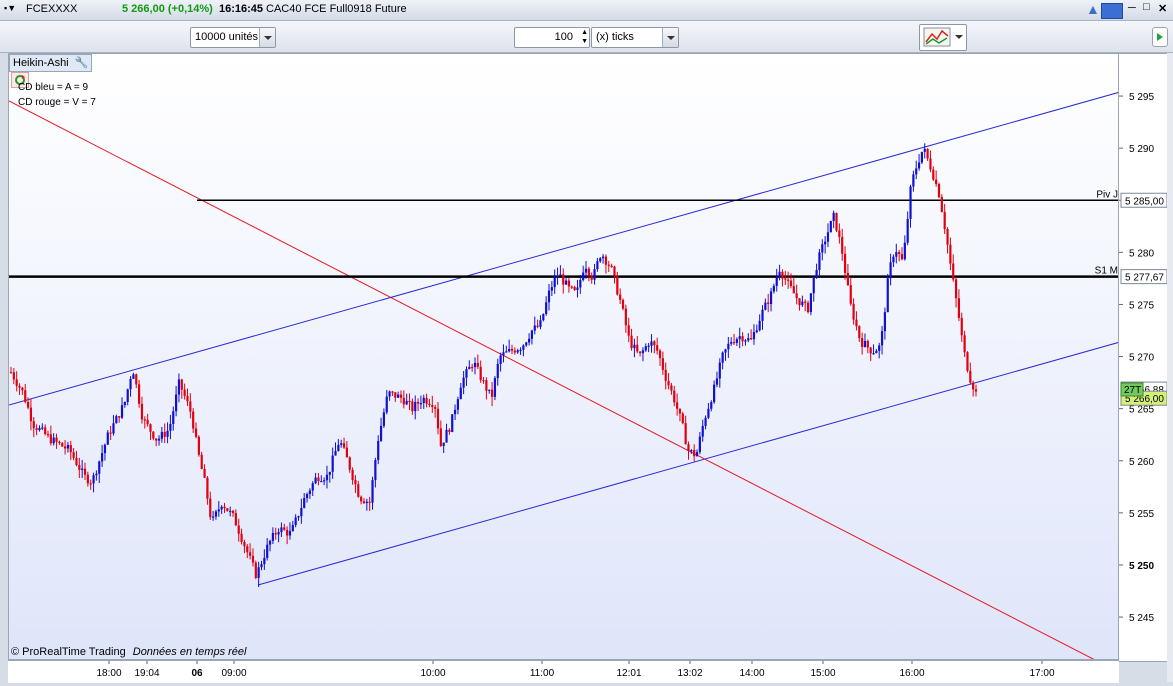 Image resolution: width=1173 pixels, height=686 pixels. What do you see at coordinates (1112, 11) in the screenshot?
I see `keyboard-icon` at bounding box center [1112, 11].